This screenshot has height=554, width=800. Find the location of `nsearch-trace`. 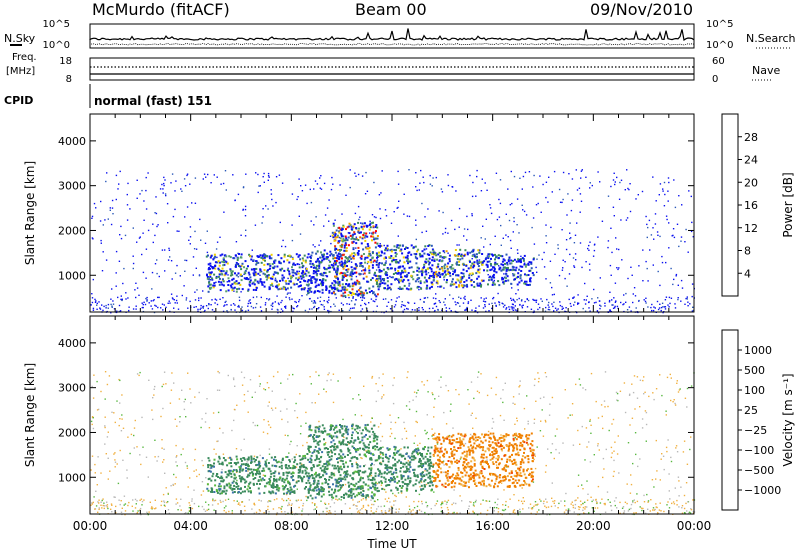

nsearch-trace is located at coordinates (392, 44).